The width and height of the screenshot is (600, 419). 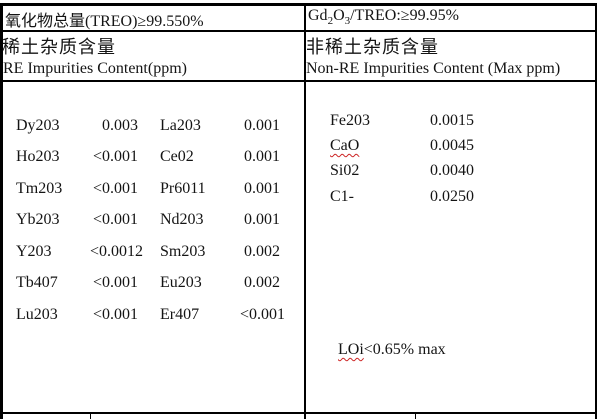 What do you see at coordinates (148, 189) in the screenshot?
I see `table-row: Tm203 <0.001 Pr6011 0.001` at bounding box center [148, 189].